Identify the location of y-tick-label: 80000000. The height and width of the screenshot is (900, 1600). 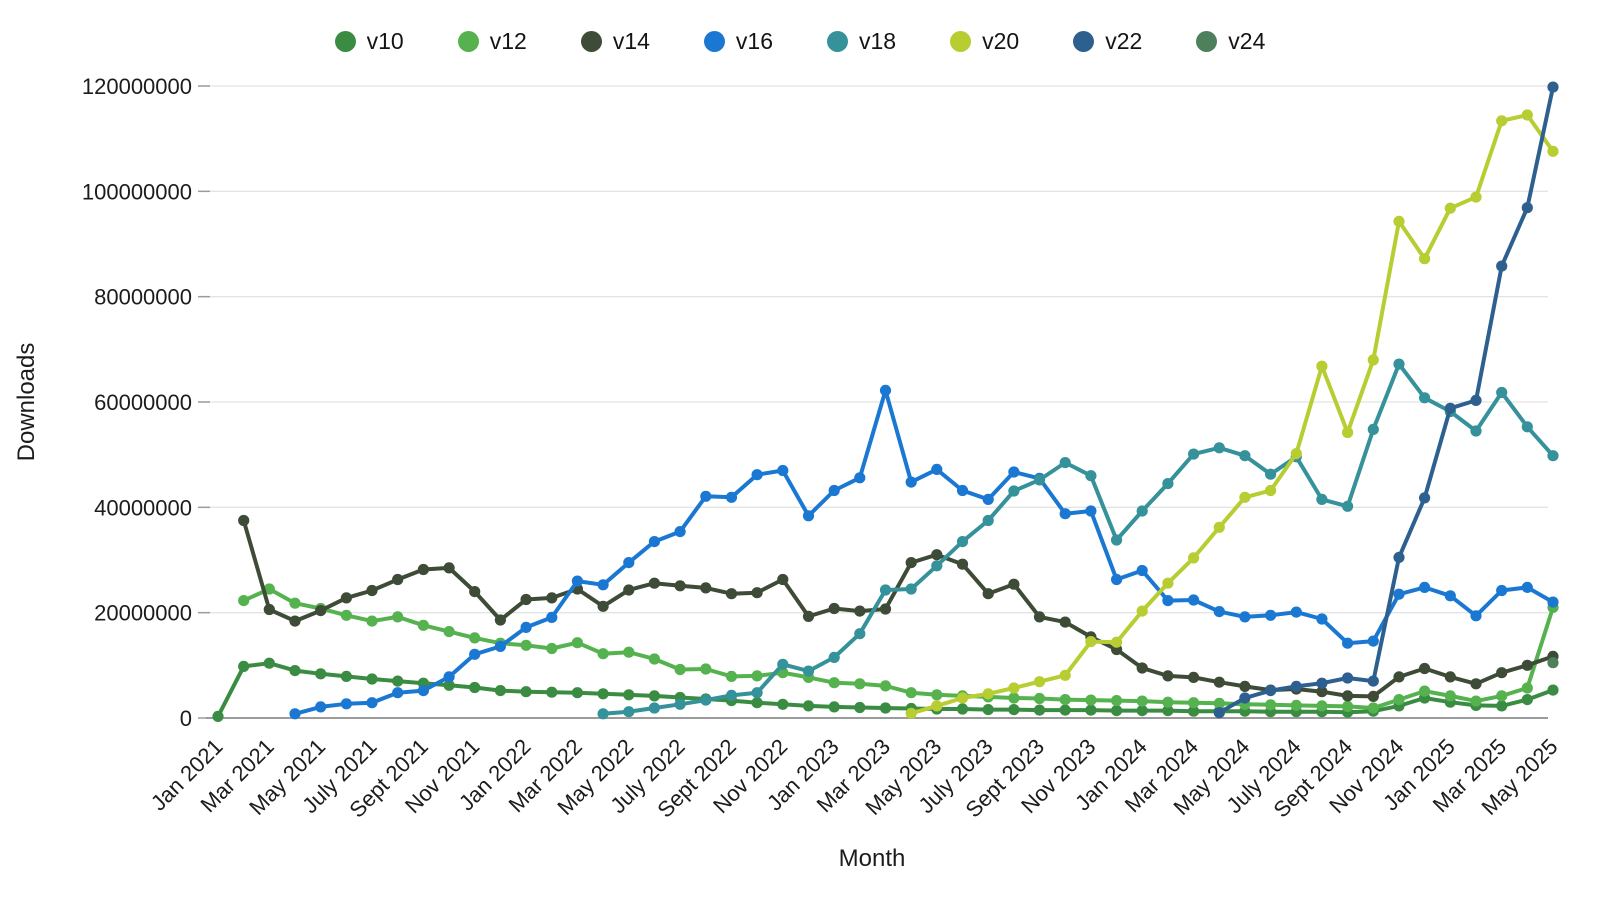
(143, 297).